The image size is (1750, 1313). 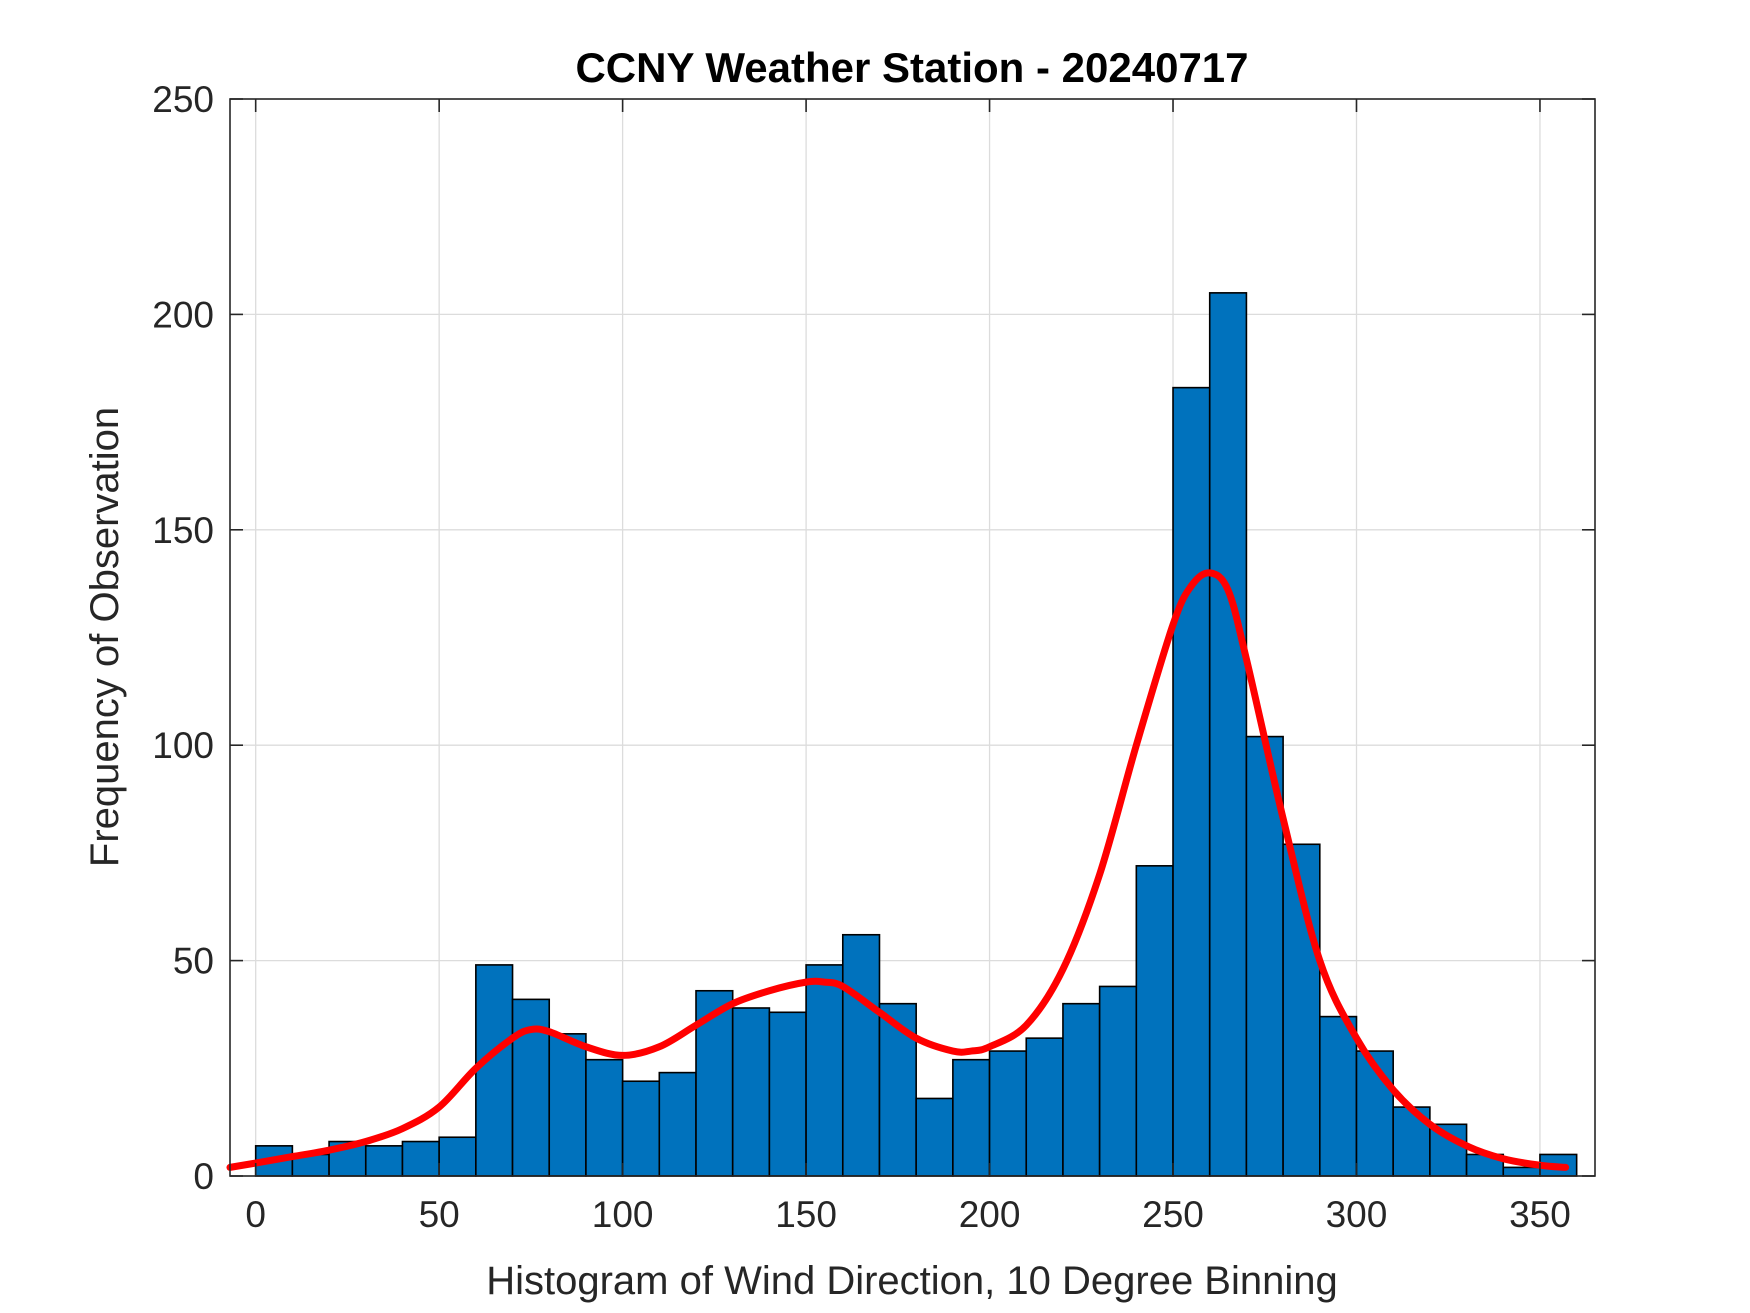 What do you see at coordinates (1540, 1214) in the screenshot?
I see `x-tick-label: 350` at bounding box center [1540, 1214].